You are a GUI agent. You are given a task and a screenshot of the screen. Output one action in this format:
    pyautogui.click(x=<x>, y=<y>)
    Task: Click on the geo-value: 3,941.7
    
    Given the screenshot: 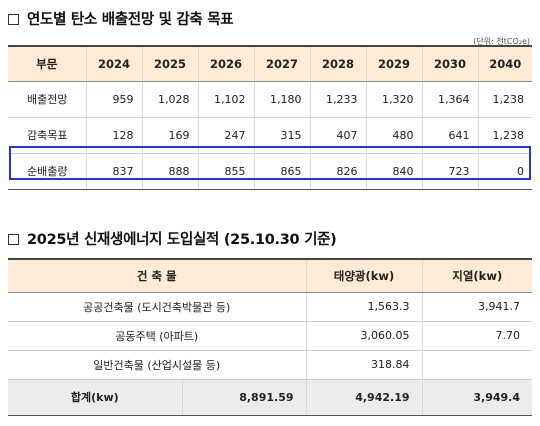 What is the action you would take?
    pyautogui.click(x=476, y=307)
    